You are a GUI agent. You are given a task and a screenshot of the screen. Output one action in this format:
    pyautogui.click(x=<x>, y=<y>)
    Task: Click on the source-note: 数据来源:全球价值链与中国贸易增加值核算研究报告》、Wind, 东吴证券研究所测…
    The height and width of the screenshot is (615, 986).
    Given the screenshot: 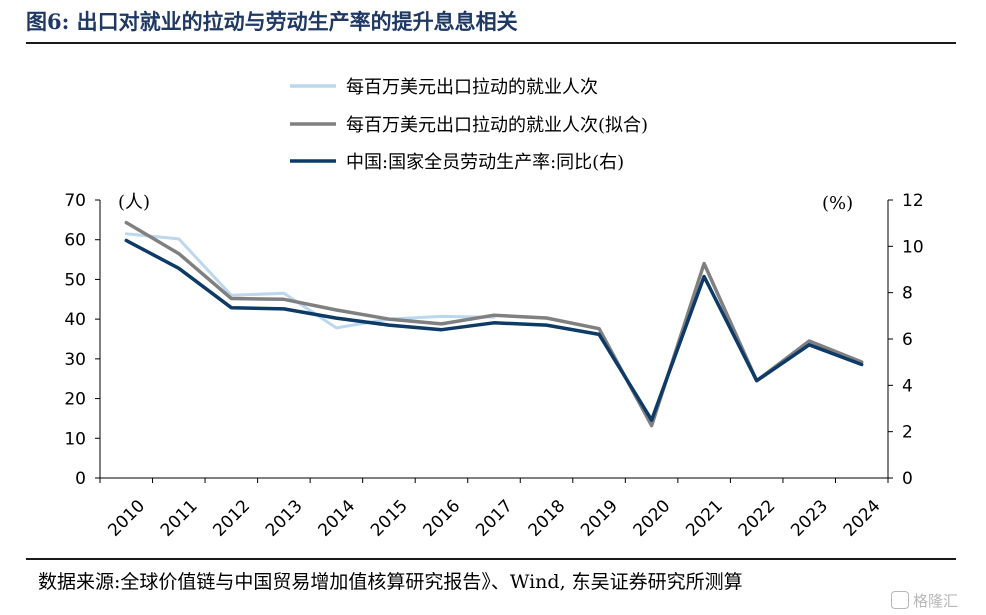 What is the action you would take?
    pyautogui.click(x=390, y=582)
    